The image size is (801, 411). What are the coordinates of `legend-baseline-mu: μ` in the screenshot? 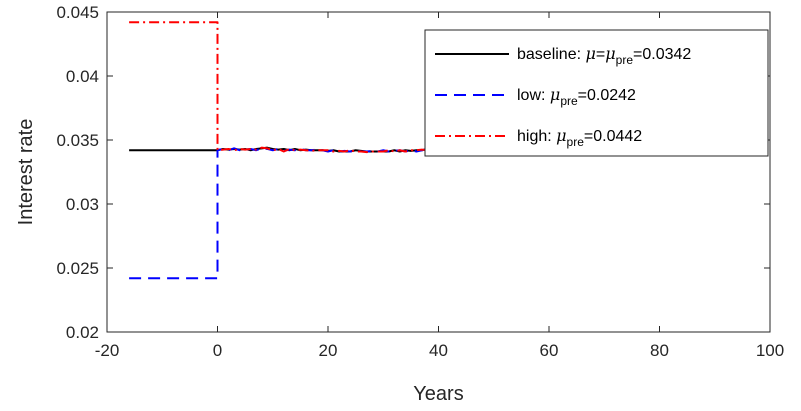 It's located at (591, 53).